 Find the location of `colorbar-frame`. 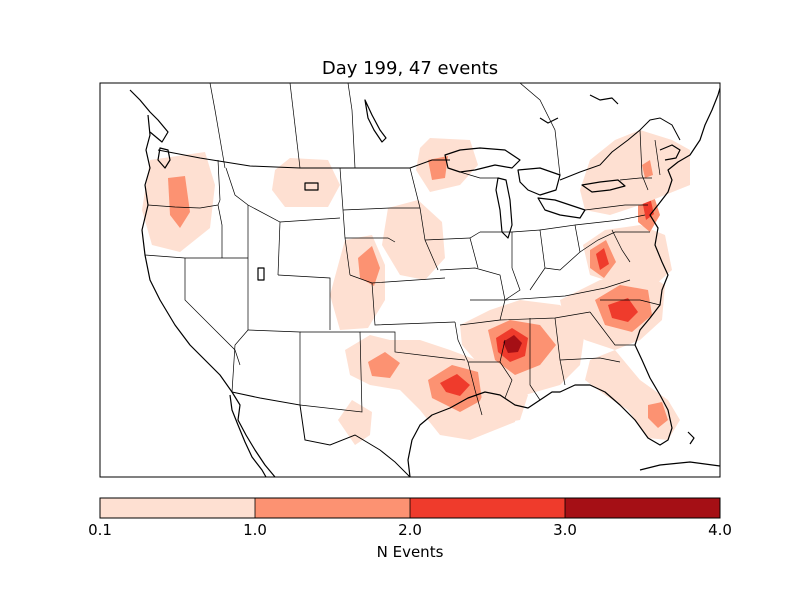

colorbar-frame is located at coordinates (410, 508).